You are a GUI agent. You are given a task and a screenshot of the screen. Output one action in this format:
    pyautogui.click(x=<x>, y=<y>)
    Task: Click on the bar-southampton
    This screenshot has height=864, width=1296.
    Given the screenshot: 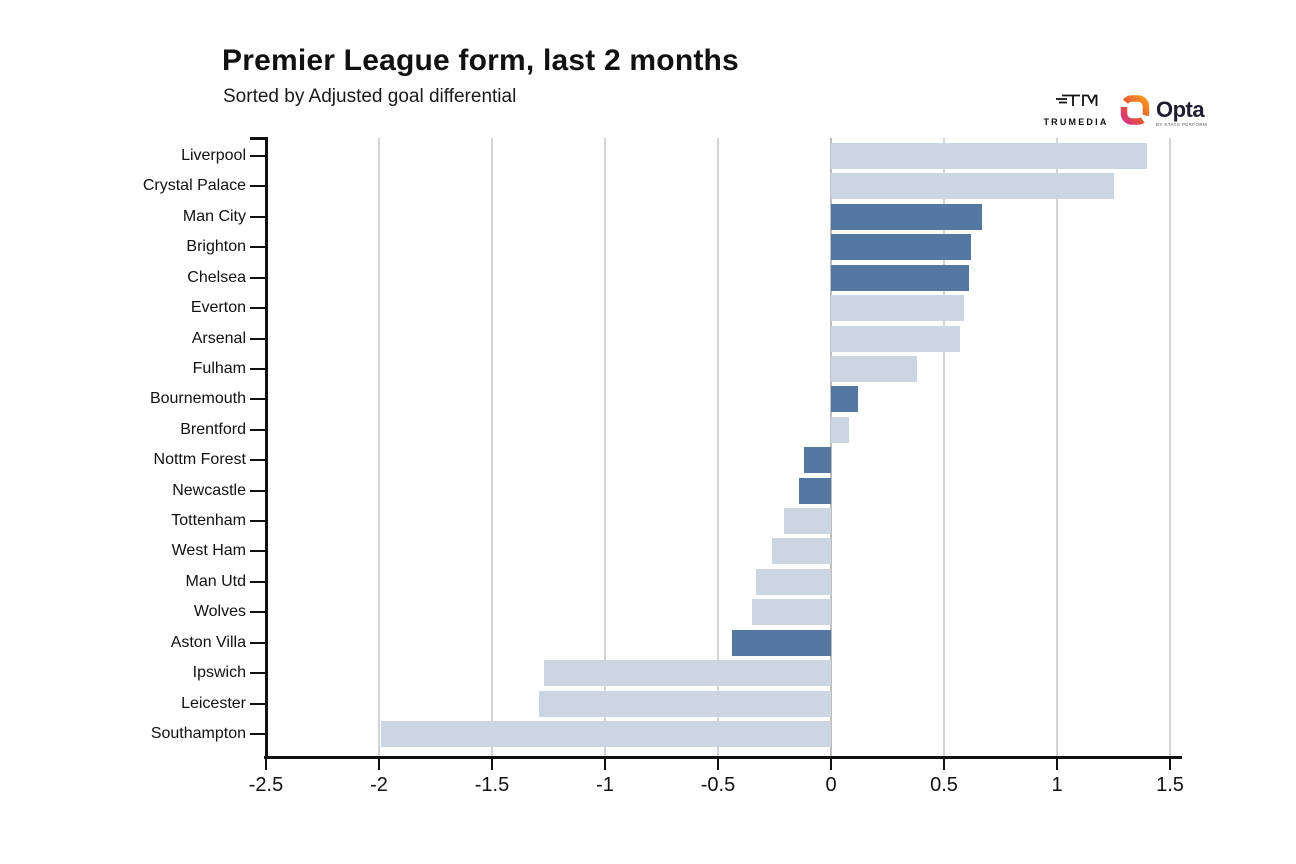 What is the action you would take?
    pyautogui.click(x=606, y=733)
    